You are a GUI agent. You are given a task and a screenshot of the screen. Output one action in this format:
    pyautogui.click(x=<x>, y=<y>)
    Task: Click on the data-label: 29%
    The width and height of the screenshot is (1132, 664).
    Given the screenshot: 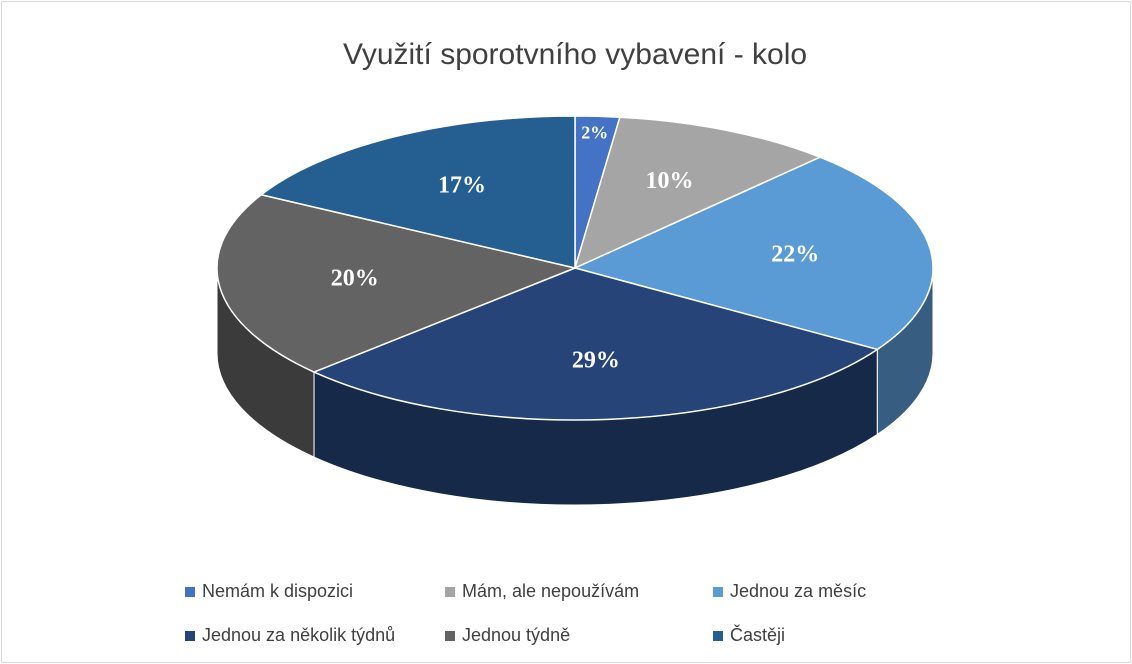 What is the action you would take?
    pyautogui.click(x=596, y=360)
    